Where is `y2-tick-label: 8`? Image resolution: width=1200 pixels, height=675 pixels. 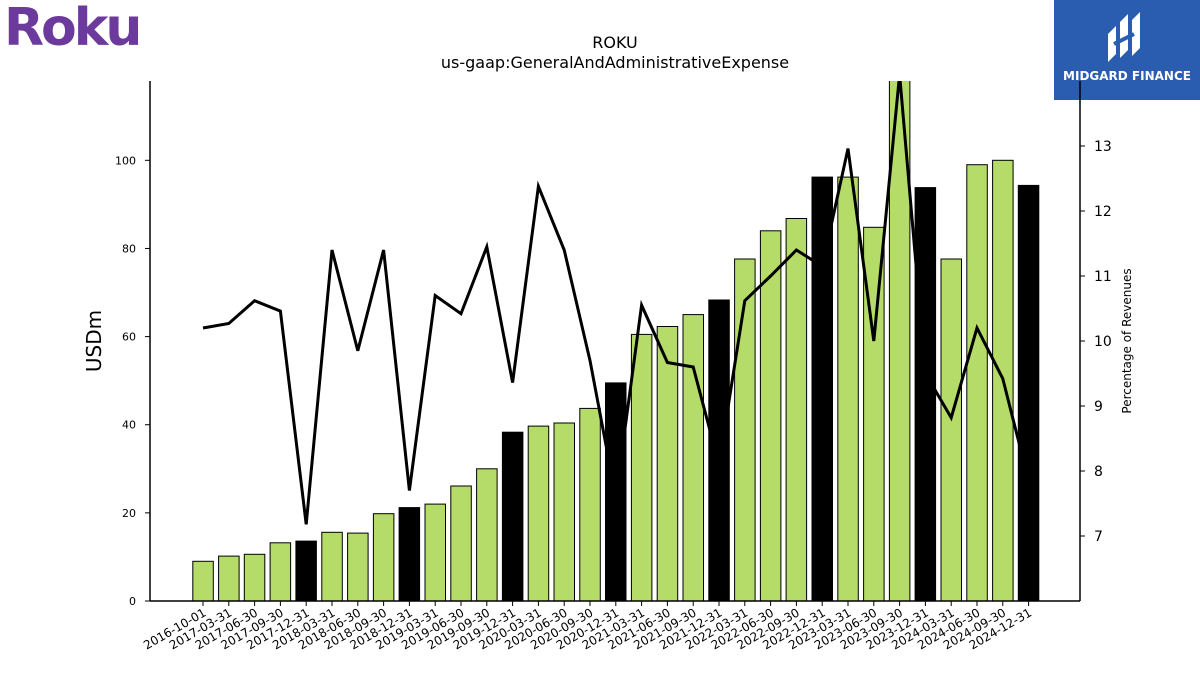
y2-tick-label: 8 is located at coordinates (1098, 472).